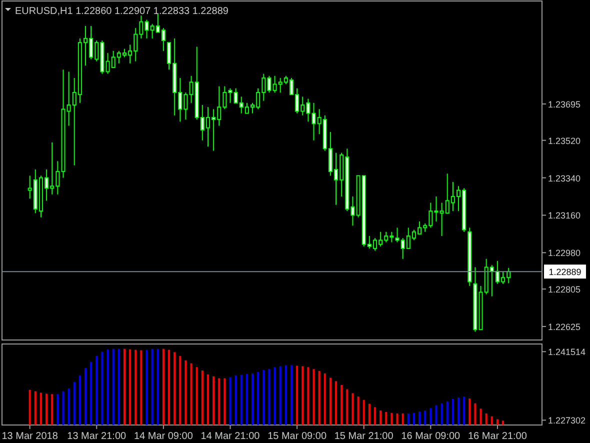 The width and height of the screenshot is (590, 443). I want to click on x-tick-label: 16 Mar 09:00, so click(431, 436).